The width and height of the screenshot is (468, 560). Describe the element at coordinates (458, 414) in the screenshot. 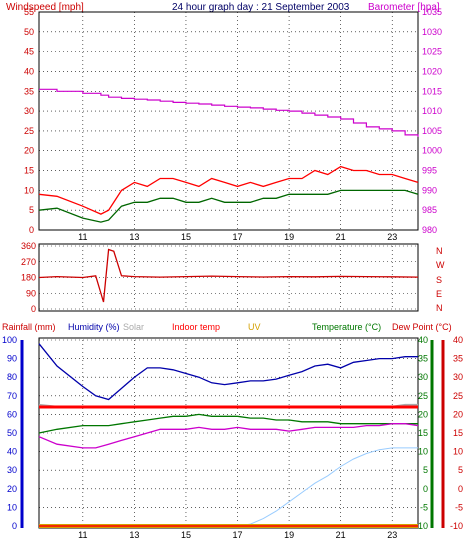

I see `dewpoint-tick-label: 20` at that location.